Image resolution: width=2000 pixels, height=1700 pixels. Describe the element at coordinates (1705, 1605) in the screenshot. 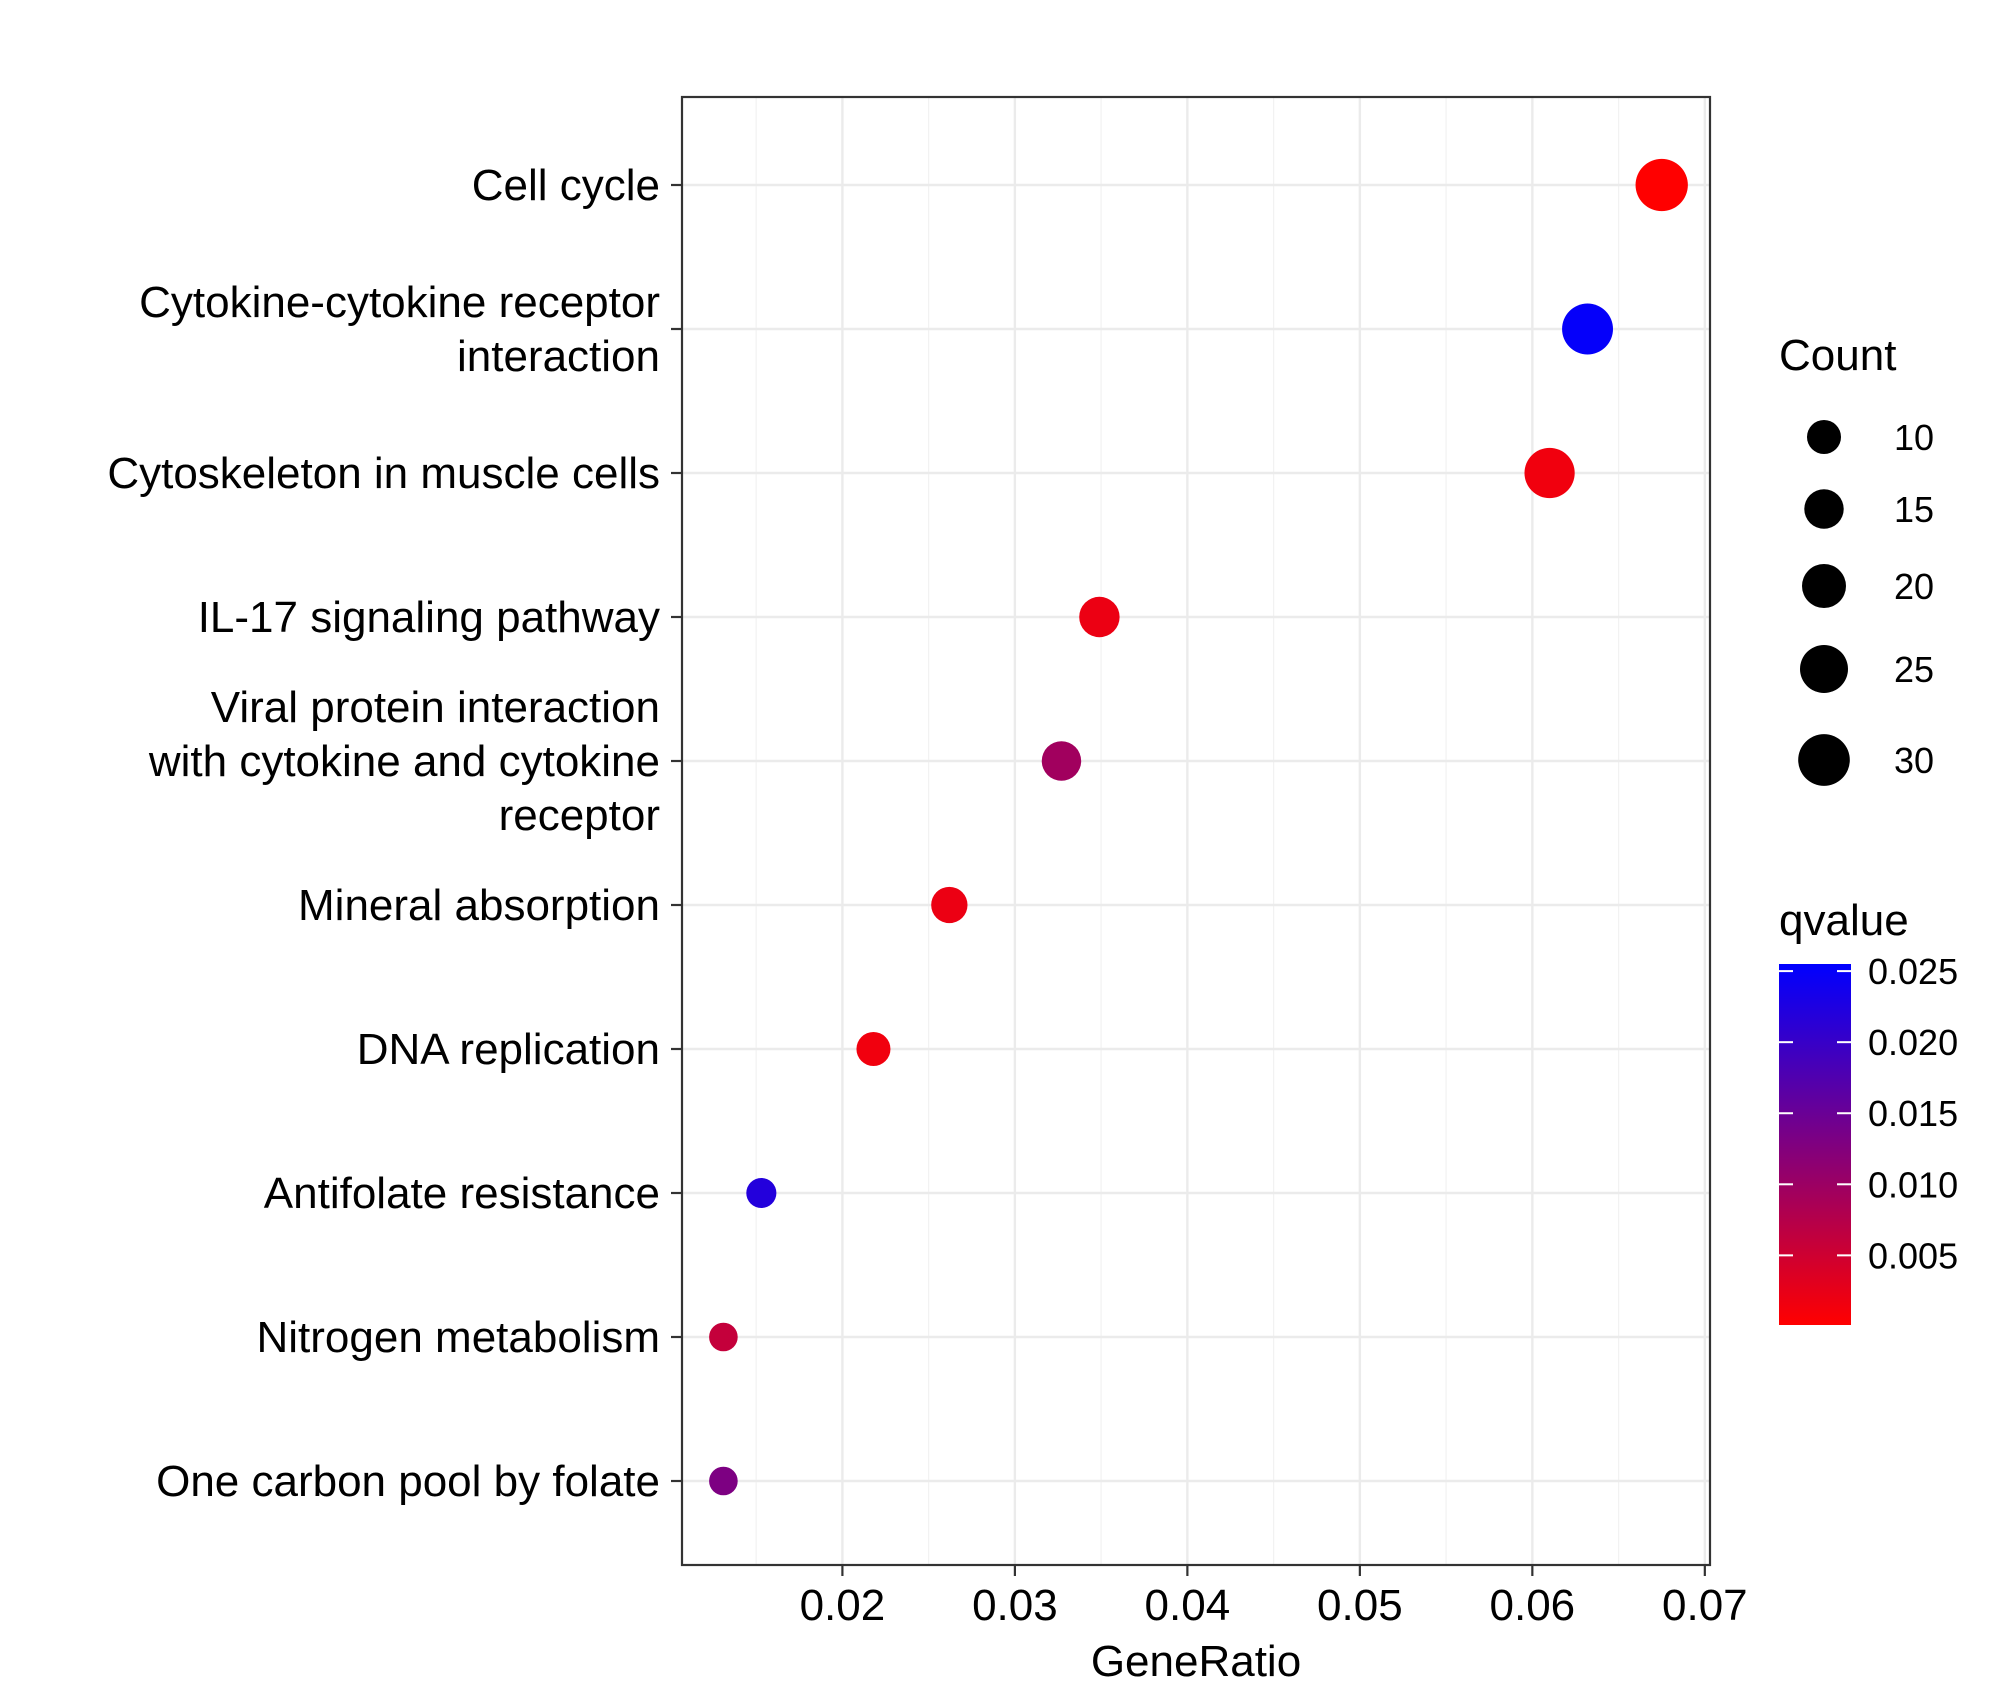

I see `x-tick-label: 0.07` at that location.